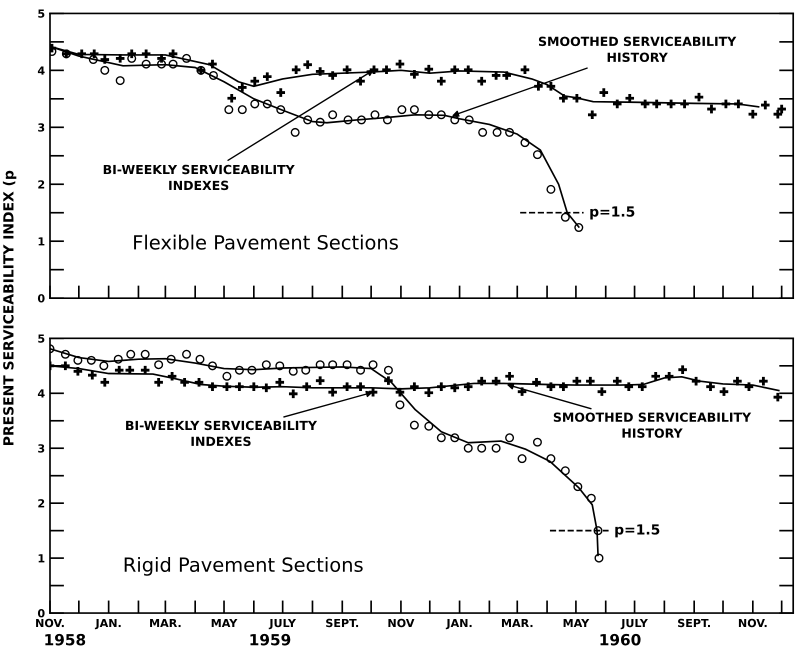  What do you see at coordinates (9, 307) in the screenshot?
I see `y-axis-title: PRESENT SERVICEABILITY INDEX (p` at bounding box center [9, 307].